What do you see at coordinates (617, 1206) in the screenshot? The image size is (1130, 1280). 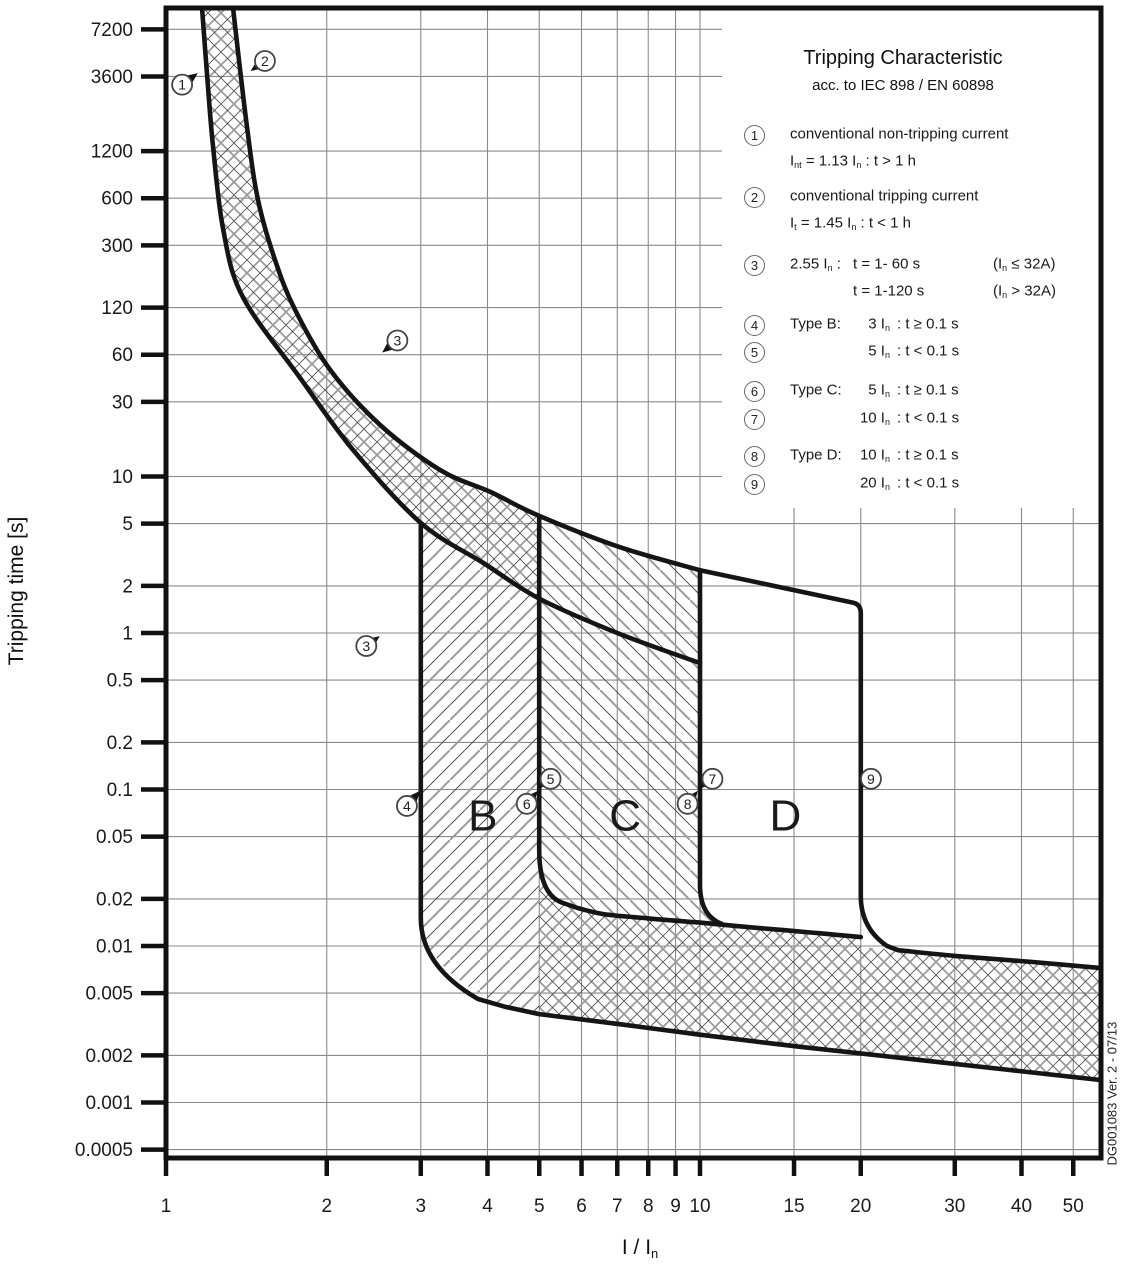 I see `x-tick-label: 7` at bounding box center [617, 1206].